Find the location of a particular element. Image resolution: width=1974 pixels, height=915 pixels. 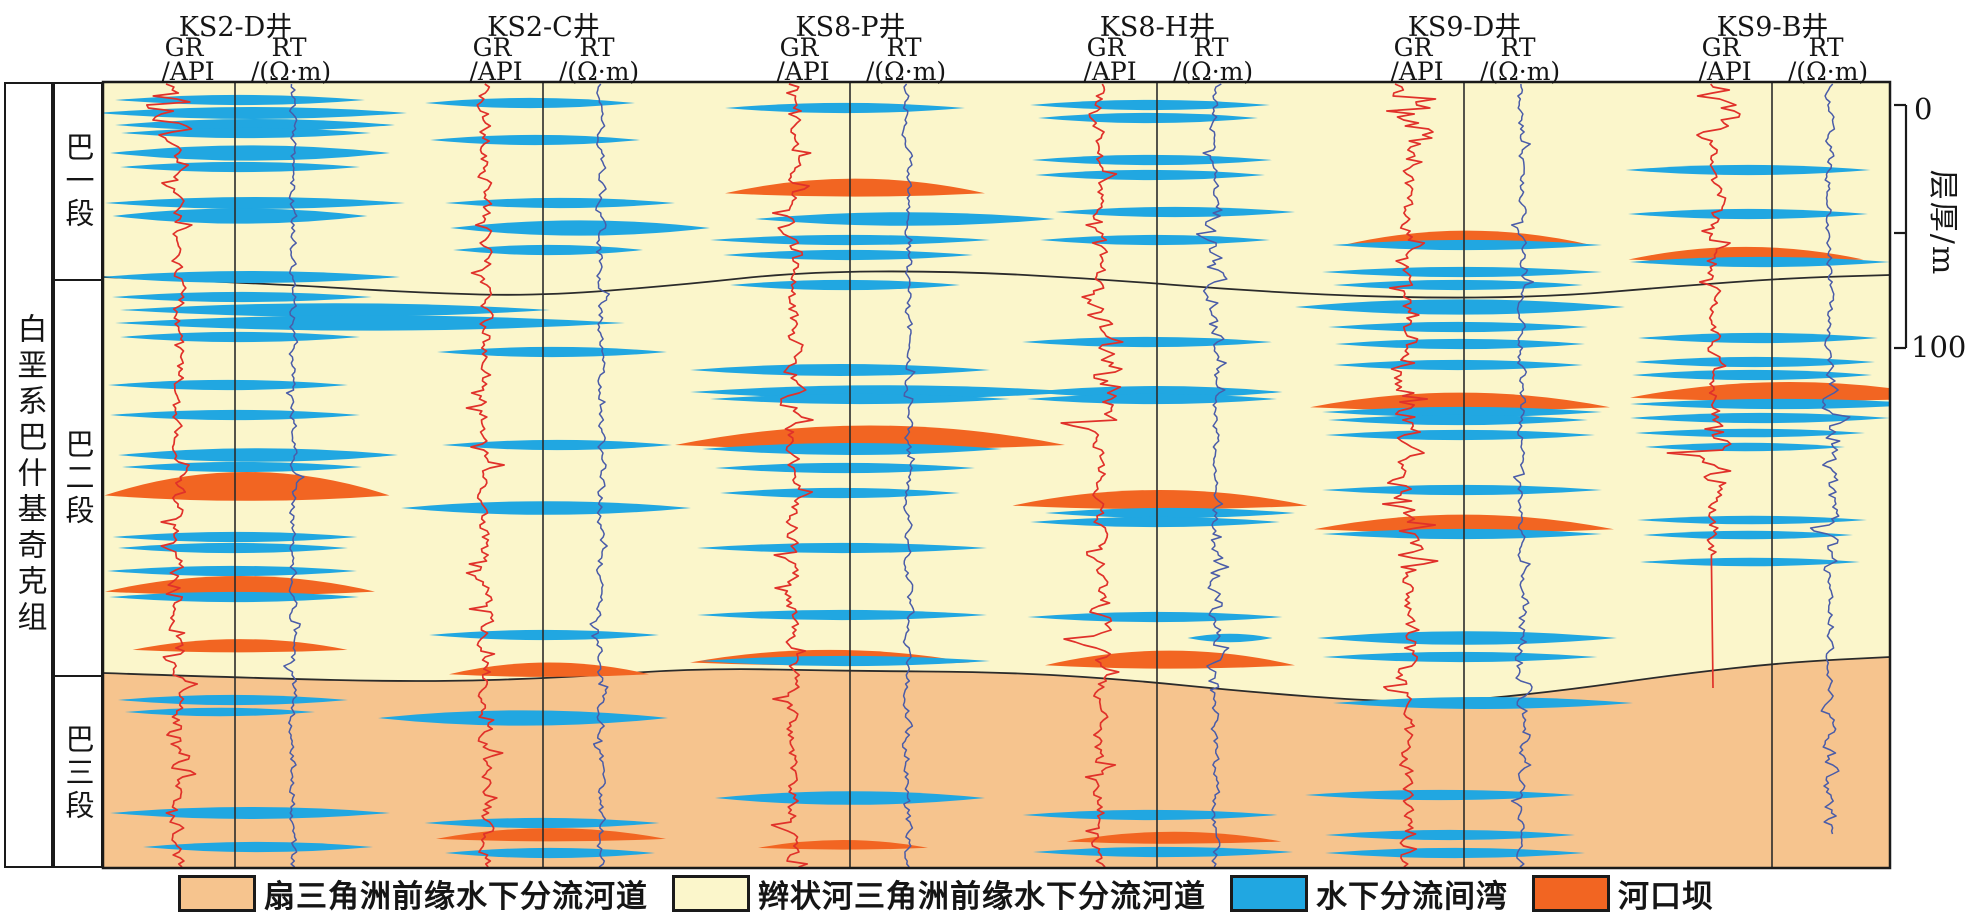

legend-label: 辫状河三角洲前缘水下分流河道 is located at coordinates (982, 897).